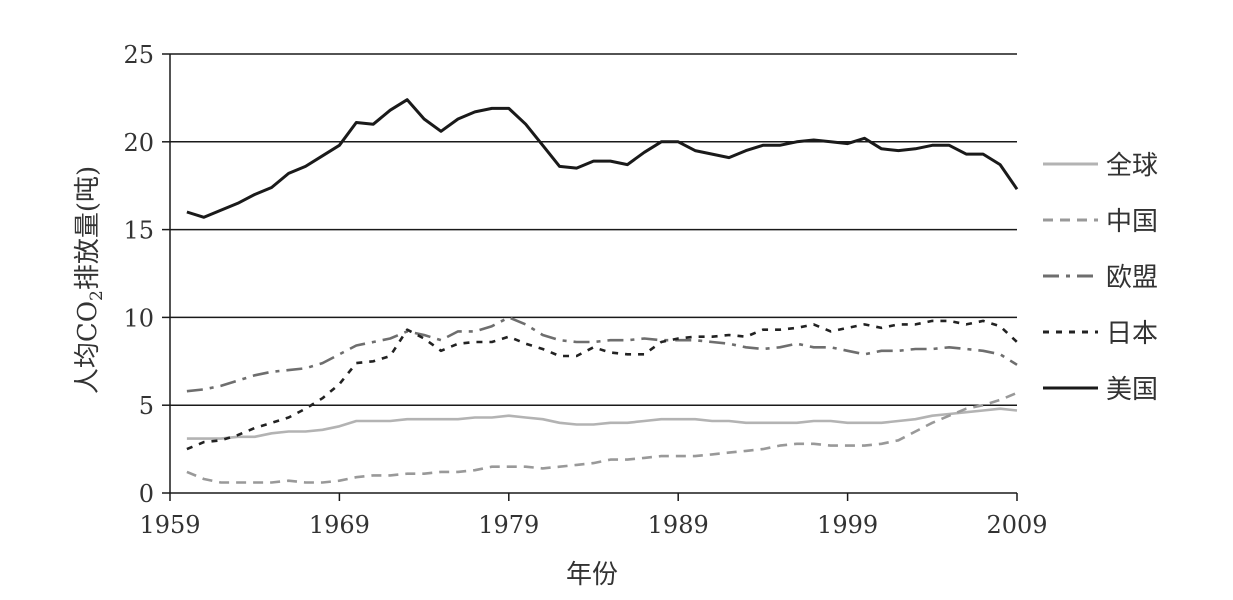 This screenshot has width=1233, height=600. I want to click on y-tick-label-20: 20, so click(138, 143).